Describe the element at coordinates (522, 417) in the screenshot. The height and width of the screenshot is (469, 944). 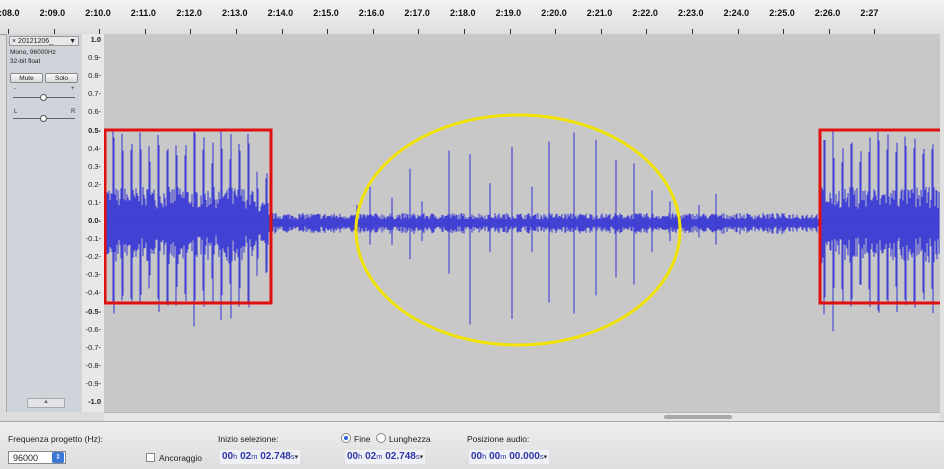
I see `horizontal-scrollbar` at that location.